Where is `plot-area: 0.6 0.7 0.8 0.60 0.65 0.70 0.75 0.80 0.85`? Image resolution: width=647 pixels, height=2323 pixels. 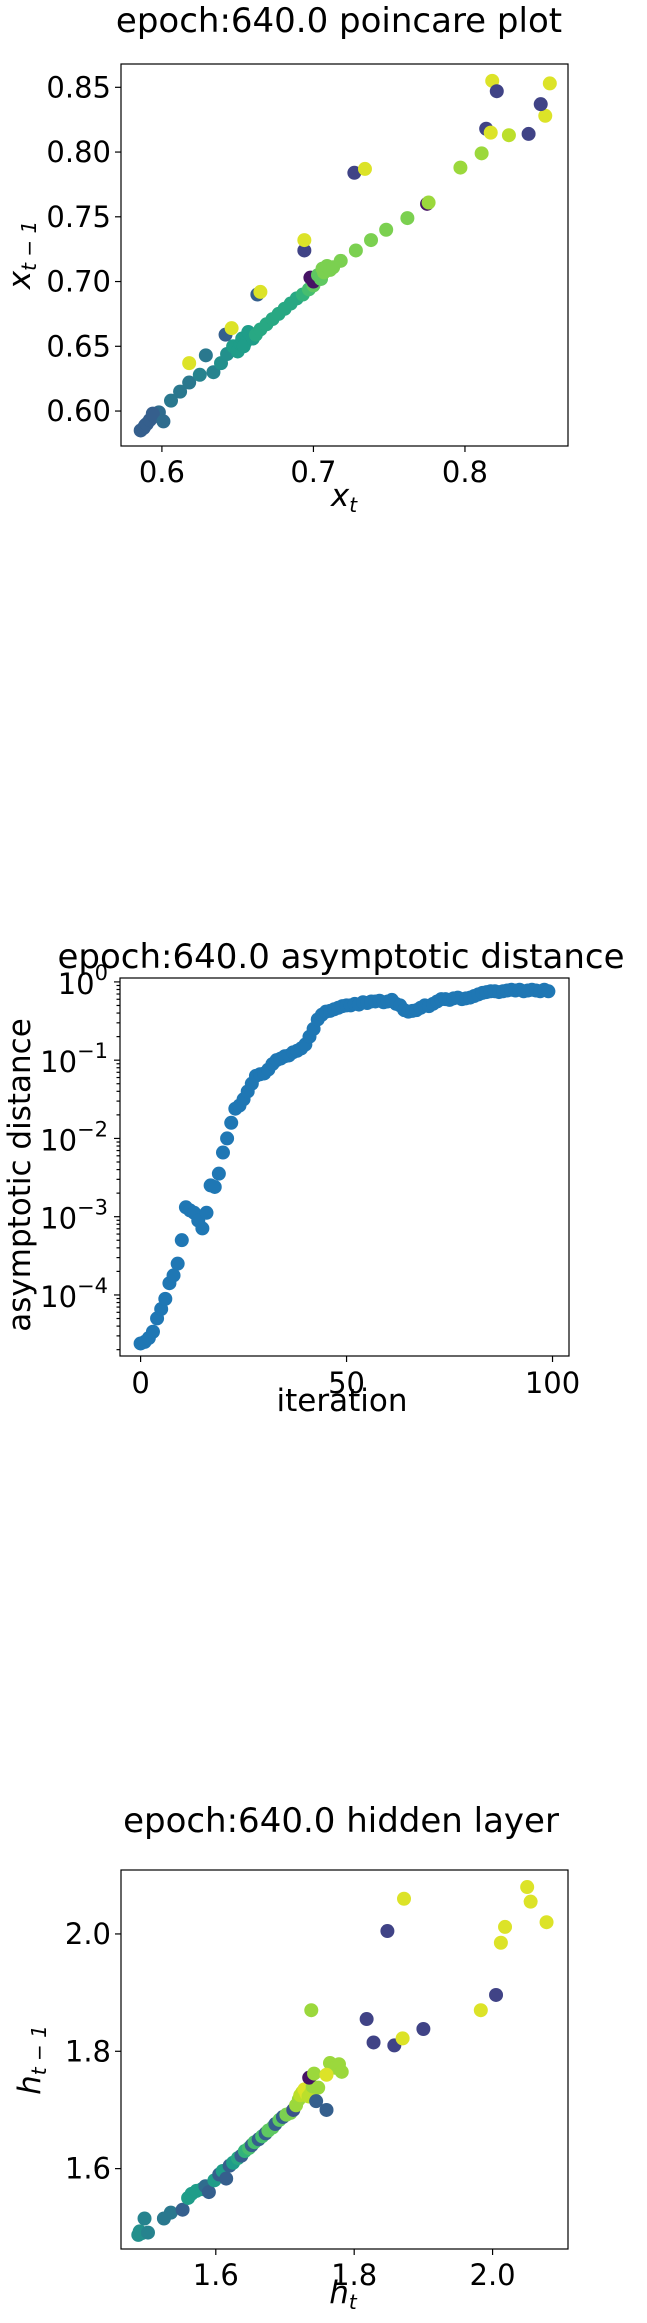
plot-area: 0.6 0.7 0.8 0.60 0.65 0.70 0.75 0.80 0.85 is located at coordinates (307, 276).